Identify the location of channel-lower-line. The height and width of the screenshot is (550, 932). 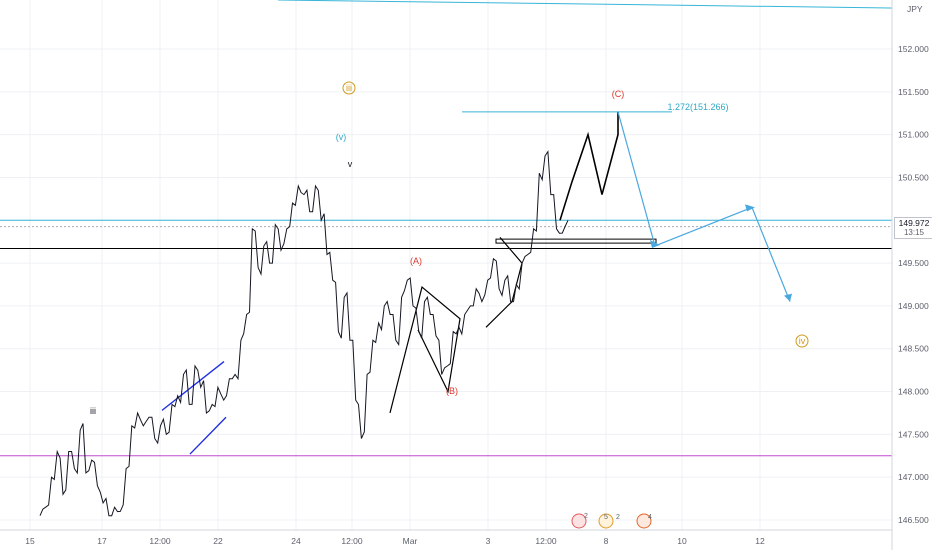
(208, 435).